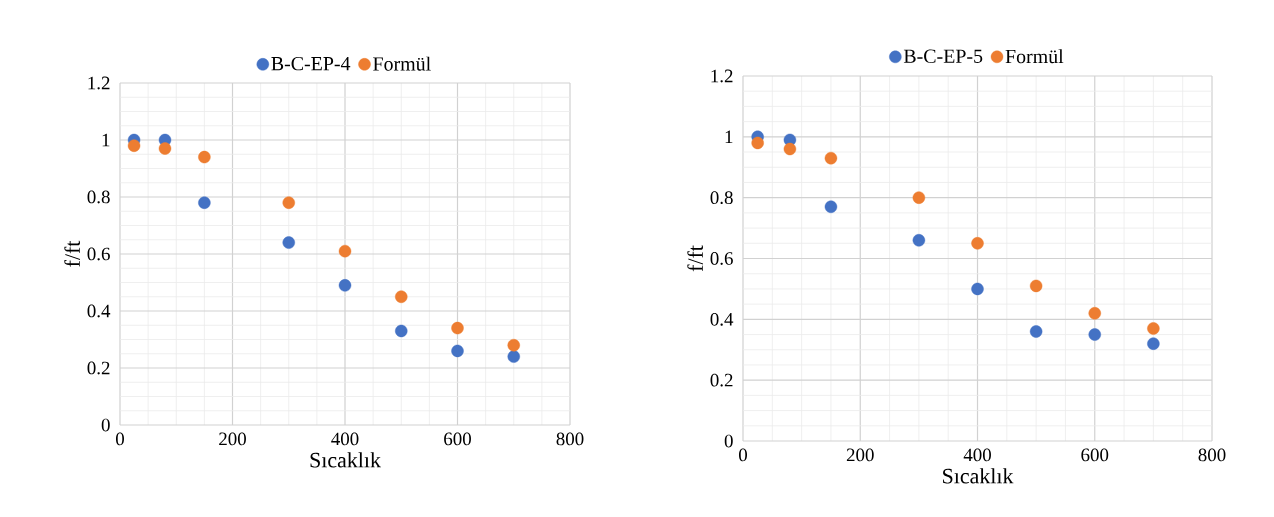 The image size is (1274, 517). Describe the element at coordinates (943, 56) in the screenshot. I see `legend-label: B-C-EP-5` at that location.